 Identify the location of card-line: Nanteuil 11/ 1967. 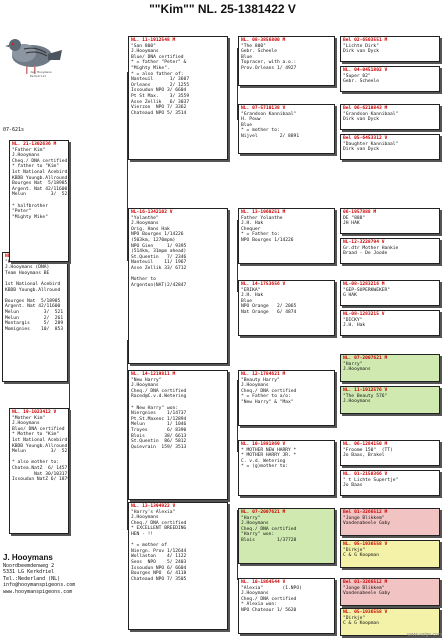
(159, 263).